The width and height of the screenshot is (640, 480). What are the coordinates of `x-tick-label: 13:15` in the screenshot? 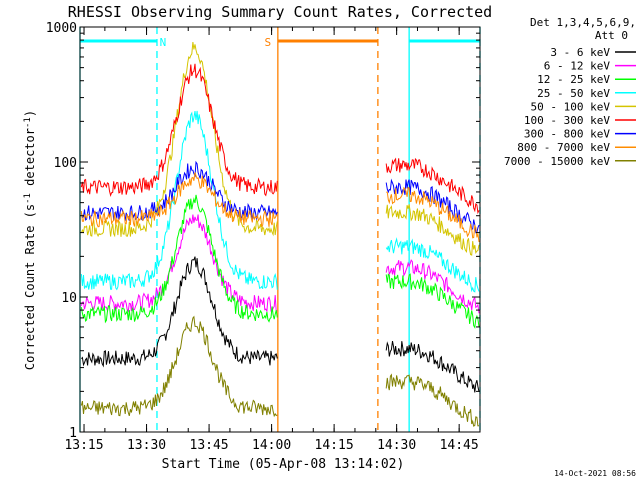 It's located at (83, 445).